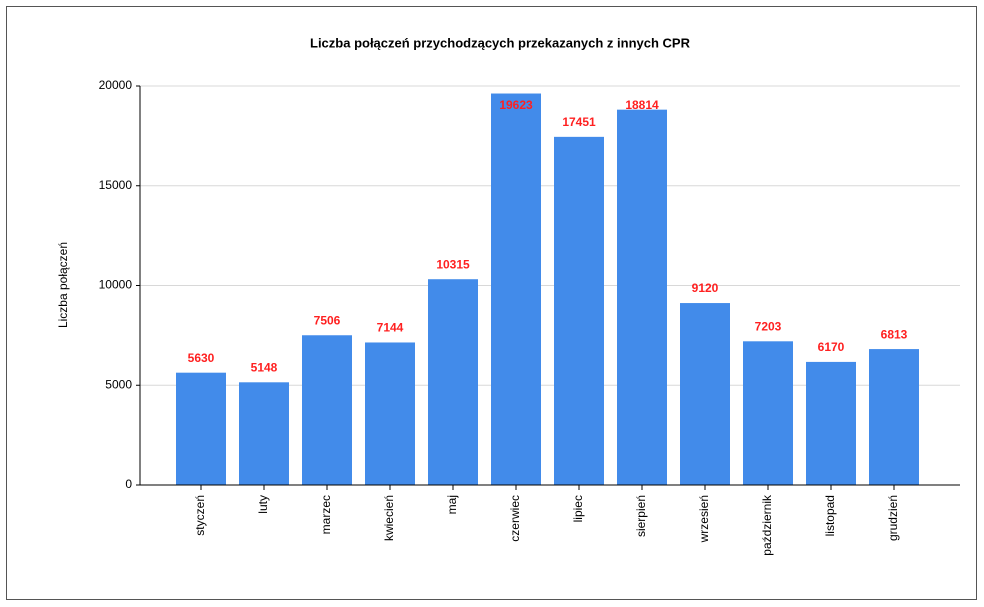  Describe the element at coordinates (453, 264) in the screenshot. I see `value-label: 10315` at that location.